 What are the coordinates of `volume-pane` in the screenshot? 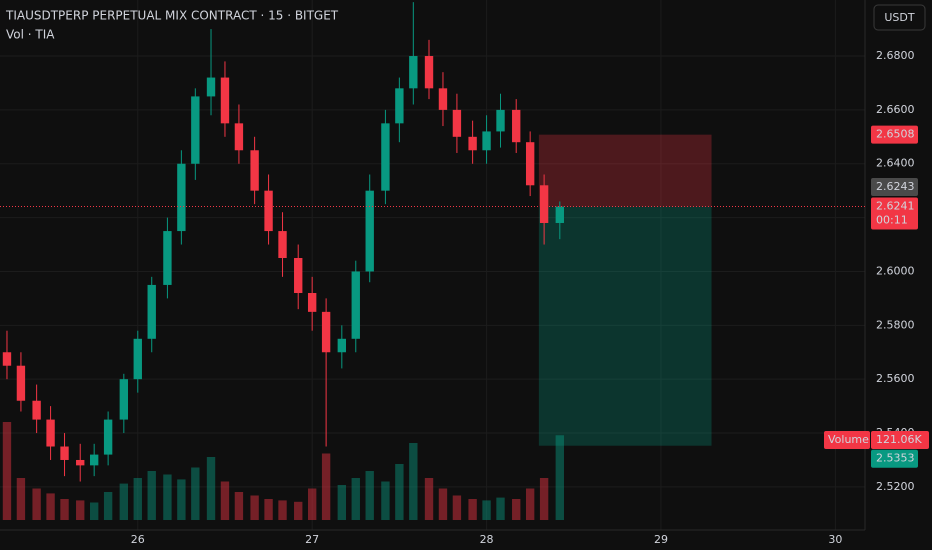 It's located at (283, 471).